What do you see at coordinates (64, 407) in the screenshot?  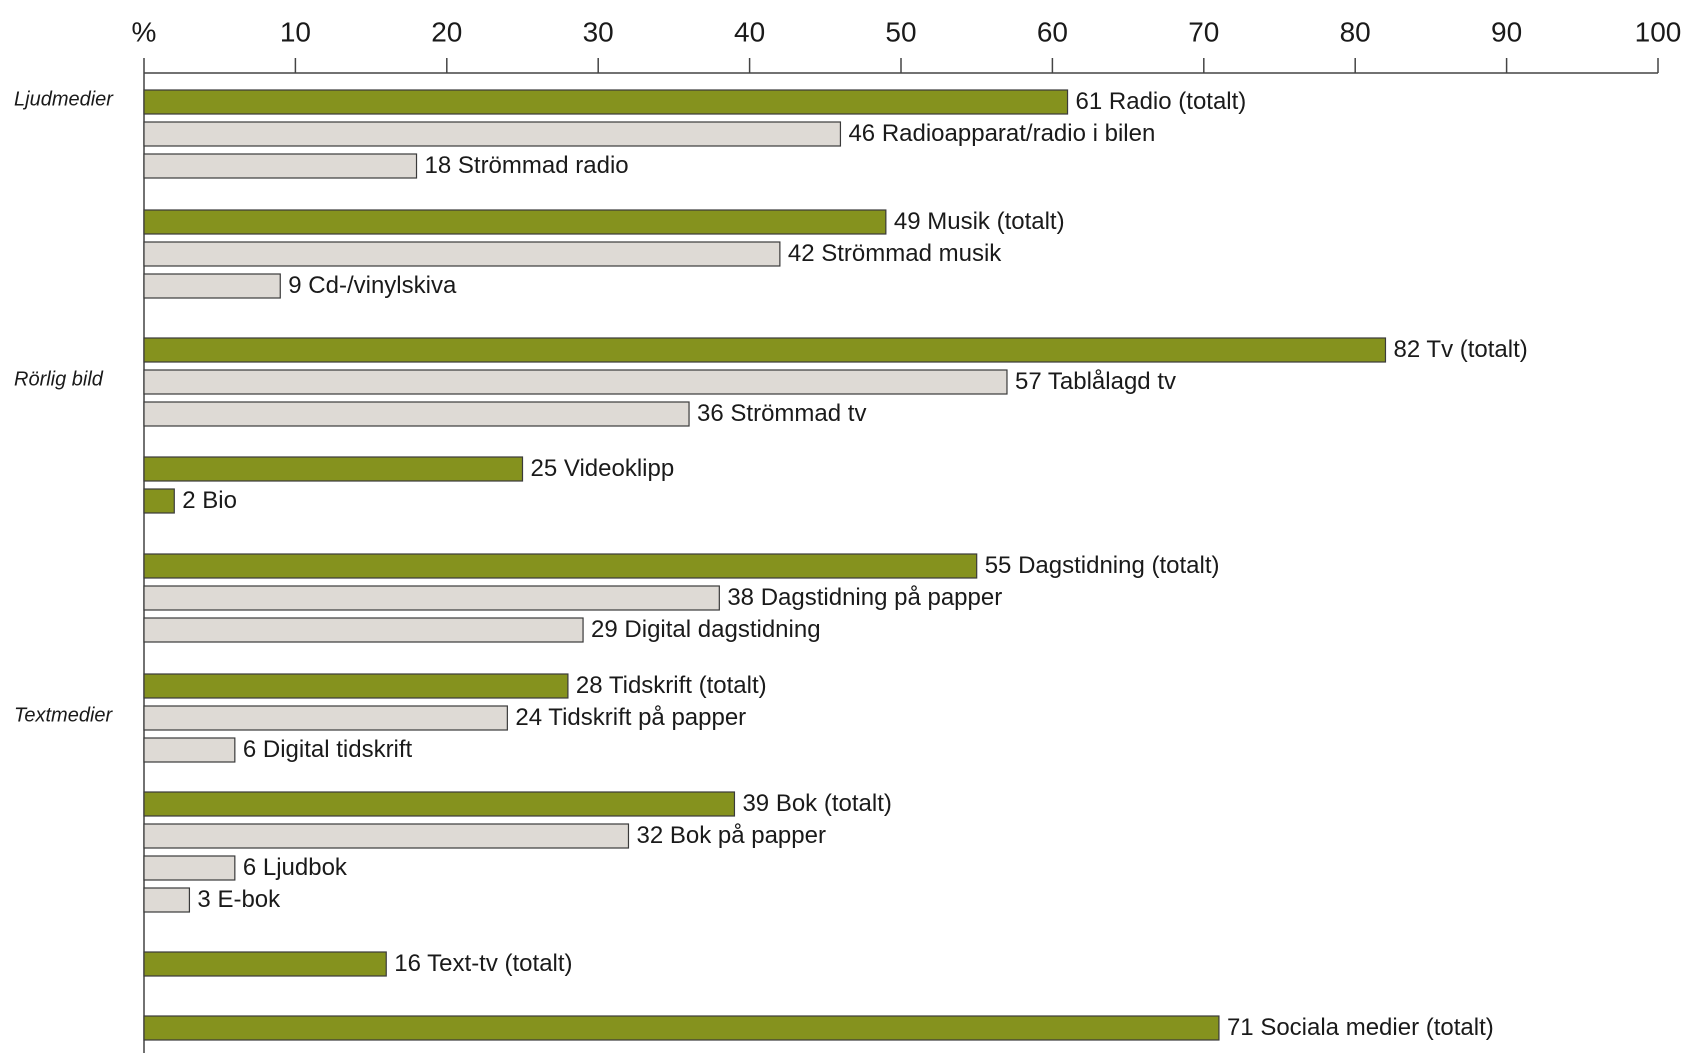 I see `group-labels: Ljudmedier Rörlig bild Textmedier` at bounding box center [64, 407].